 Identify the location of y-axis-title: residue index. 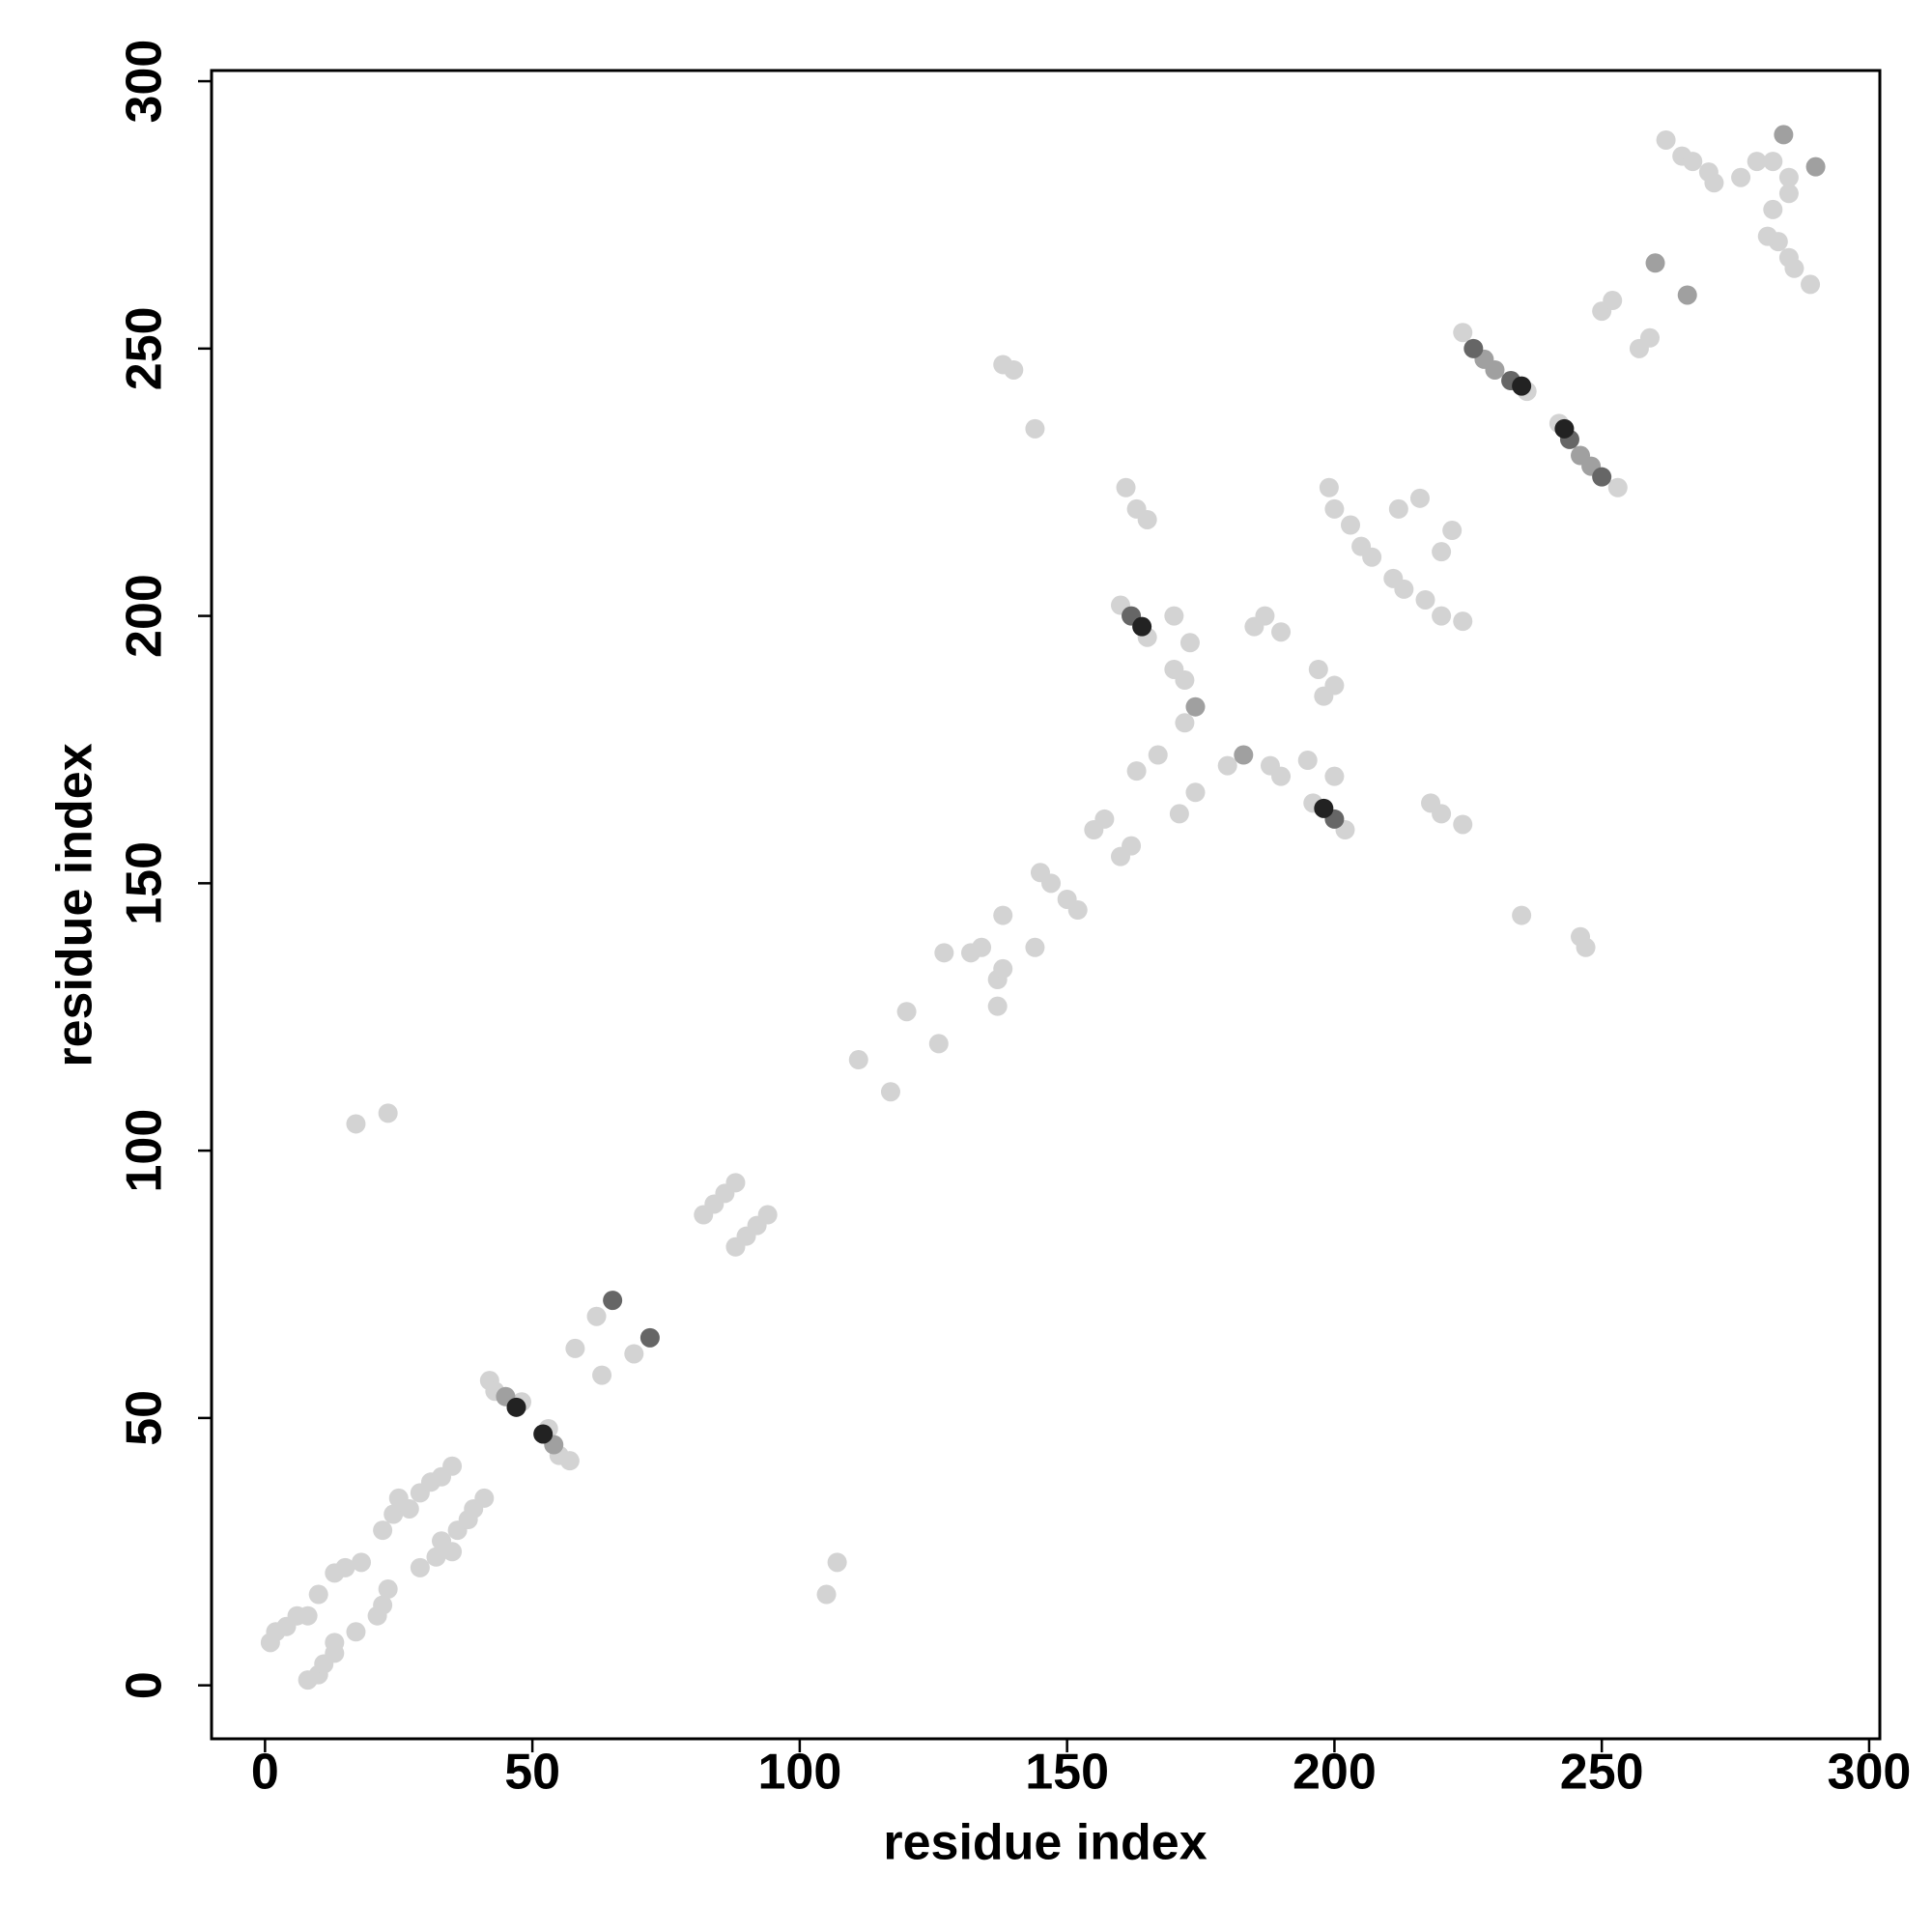
(75, 904).